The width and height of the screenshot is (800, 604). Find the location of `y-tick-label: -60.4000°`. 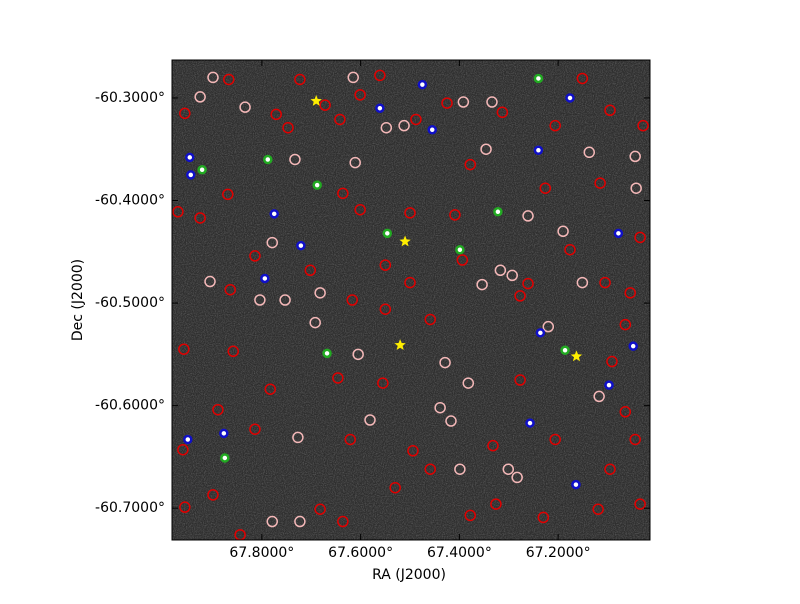

y-tick-label: -60.4000° is located at coordinates (130, 201).